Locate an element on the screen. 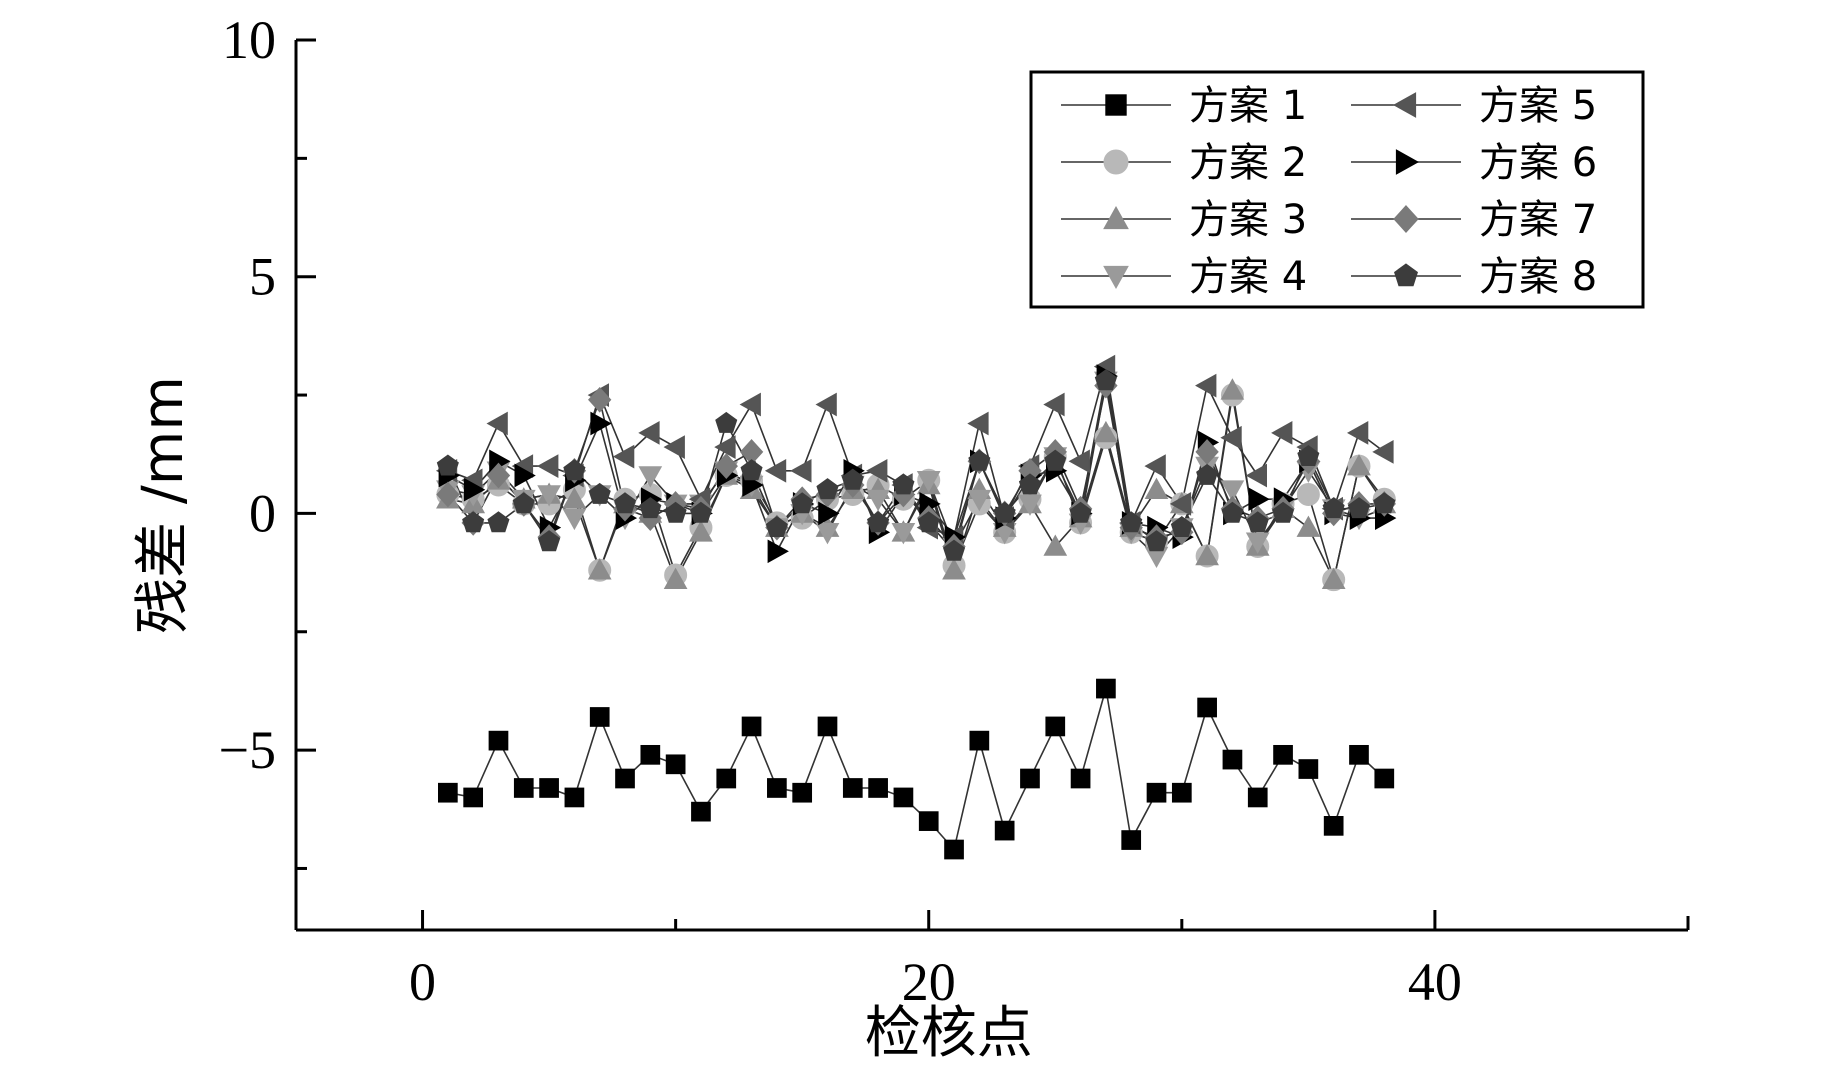  legend-label: 方案 1 is located at coordinates (1248, 106).